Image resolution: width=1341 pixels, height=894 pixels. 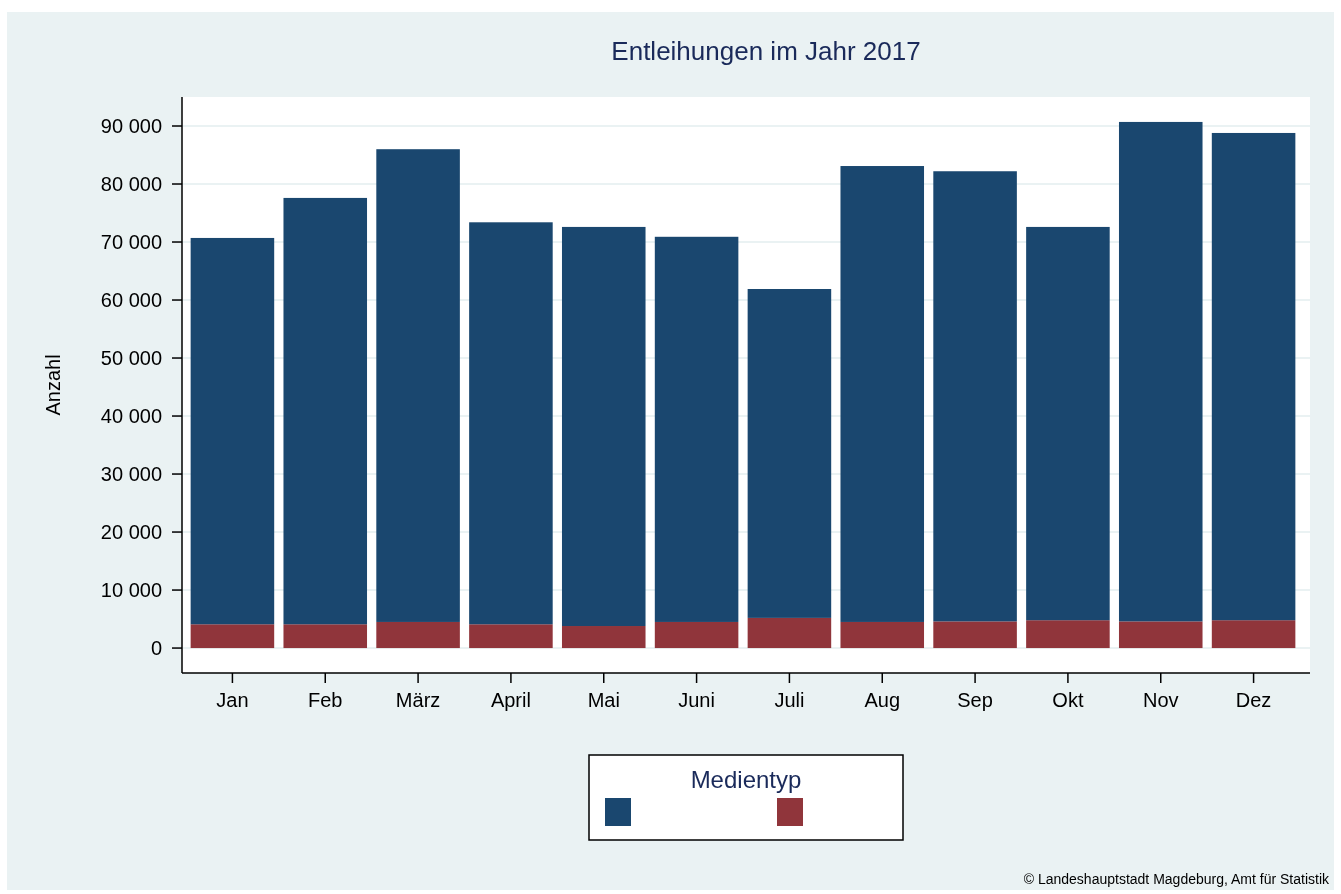 I want to click on legend-title: Medientyp, so click(x=746, y=779).